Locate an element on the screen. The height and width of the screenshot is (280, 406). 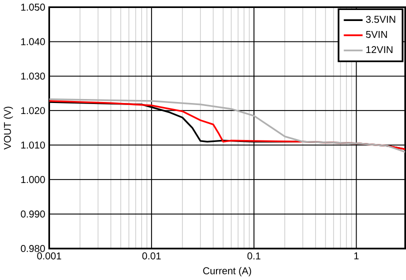
legend-label: 5VIN is located at coordinates (376, 34).